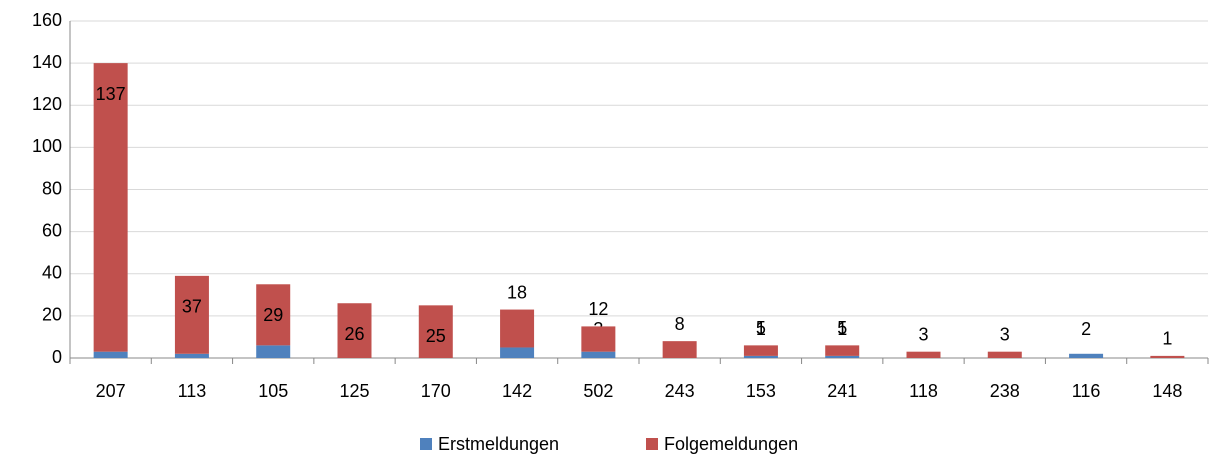 The image size is (1225, 461). What do you see at coordinates (1086, 329) in the screenshot?
I see `data-label: 2` at bounding box center [1086, 329].